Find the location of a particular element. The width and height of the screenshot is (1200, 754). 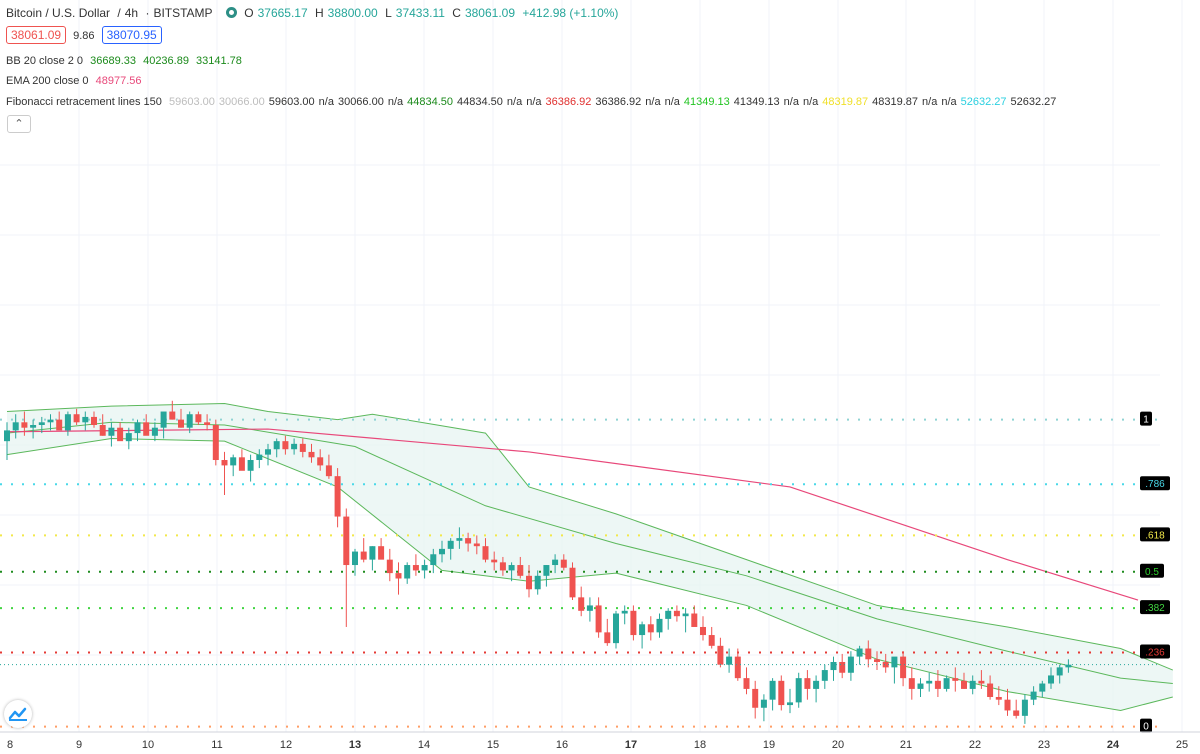

fib-label: Fibonacci retracement lines 150 is located at coordinates (84, 102).